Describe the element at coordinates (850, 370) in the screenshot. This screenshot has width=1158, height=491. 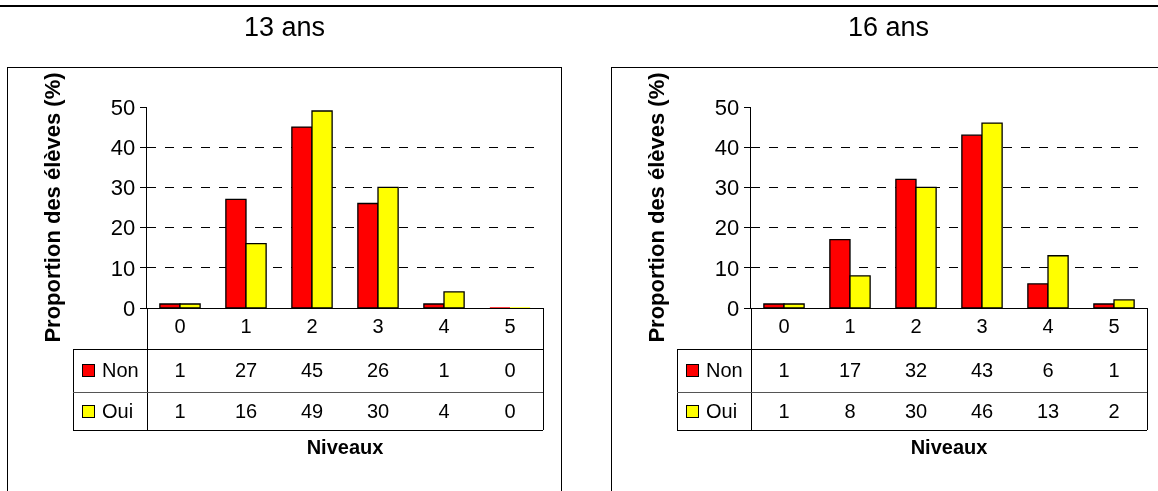
I see `data-label: 17` at that location.